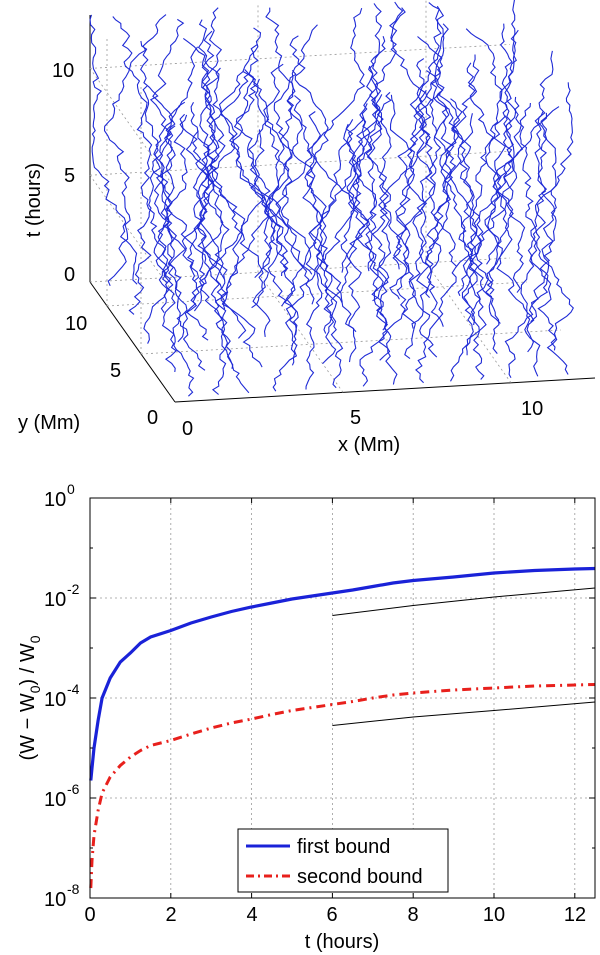  What do you see at coordinates (464, 713) in the screenshot?
I see `series-line-reference-lower` at bounding box center [464, 713].